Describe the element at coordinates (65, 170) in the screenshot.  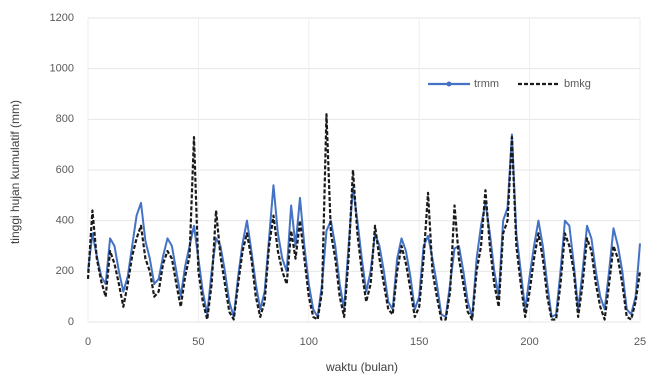
I see `y-tick-label: 600` at that location.